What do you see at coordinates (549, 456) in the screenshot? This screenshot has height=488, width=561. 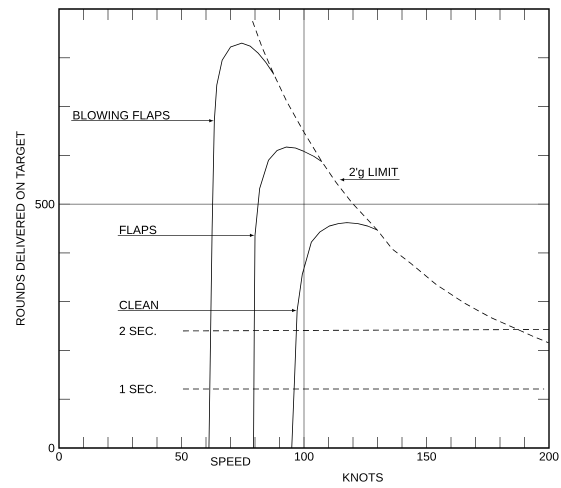 I see `x-tick-label: 200` at bounding box center [549, 456].